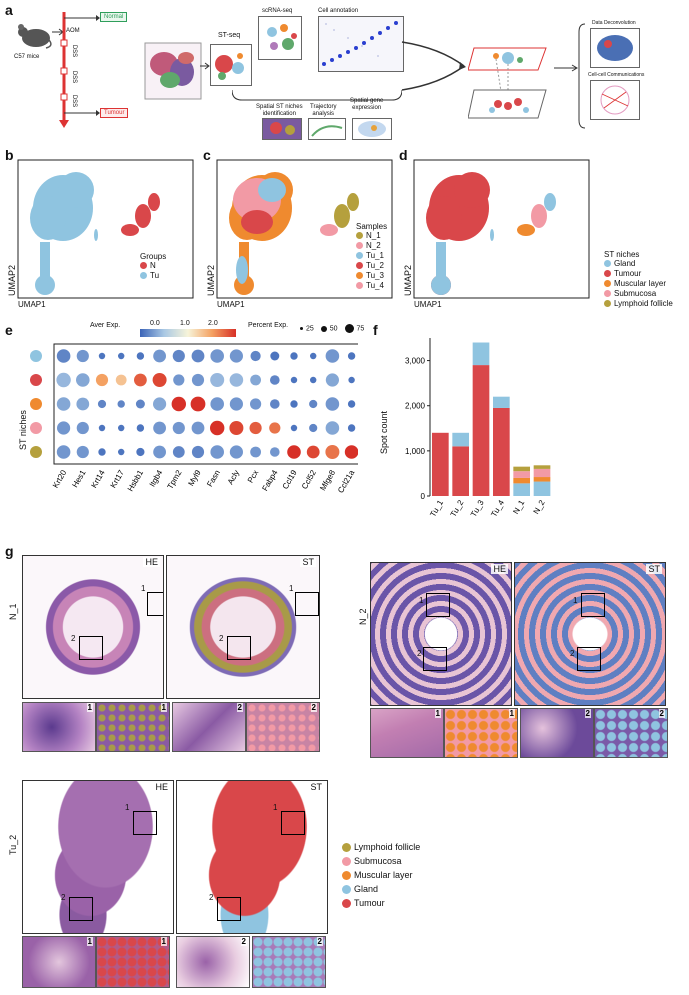 Image resolution: width=689 pixels, height=995 pixels. Describe the element at coordinates (229, 35) in the screenshot. I see `stseq-label: ST-seq` at that location.